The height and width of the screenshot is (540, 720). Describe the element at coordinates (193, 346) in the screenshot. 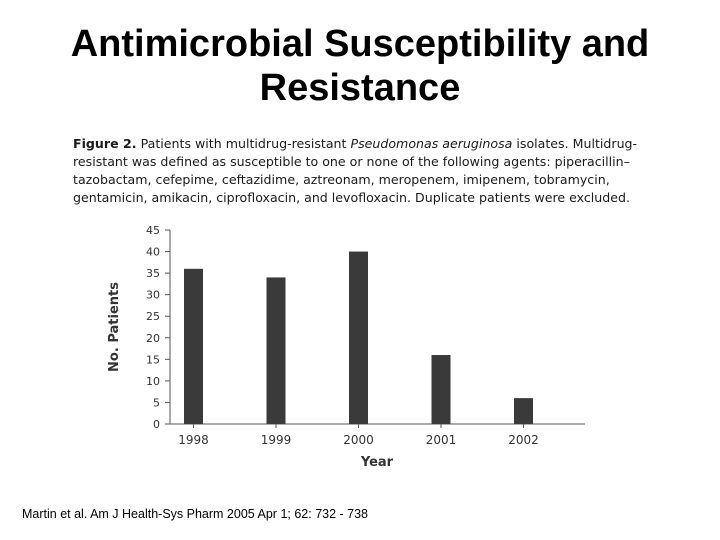

I see `bar-1998` at that location.